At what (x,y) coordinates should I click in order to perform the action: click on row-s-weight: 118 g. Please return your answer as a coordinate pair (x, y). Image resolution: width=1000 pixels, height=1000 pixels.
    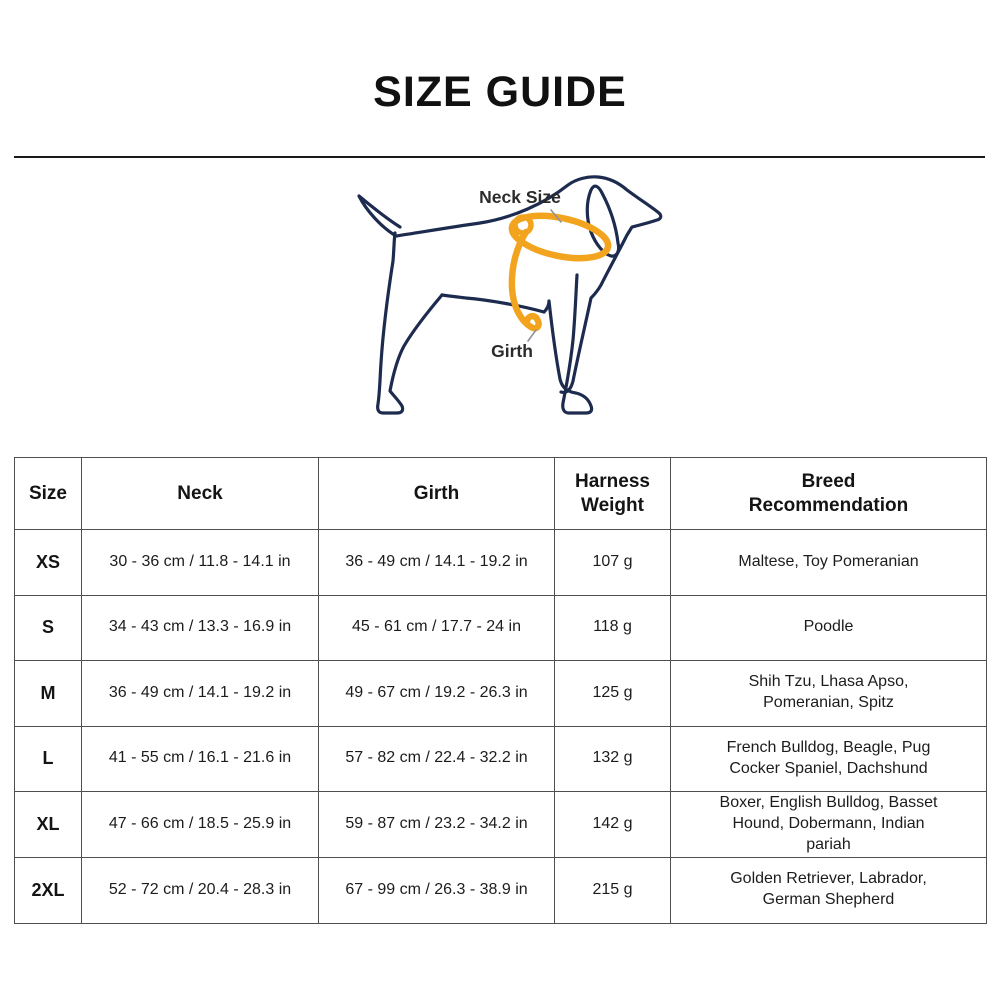
    Looking at the image, I should click on (613, 628).